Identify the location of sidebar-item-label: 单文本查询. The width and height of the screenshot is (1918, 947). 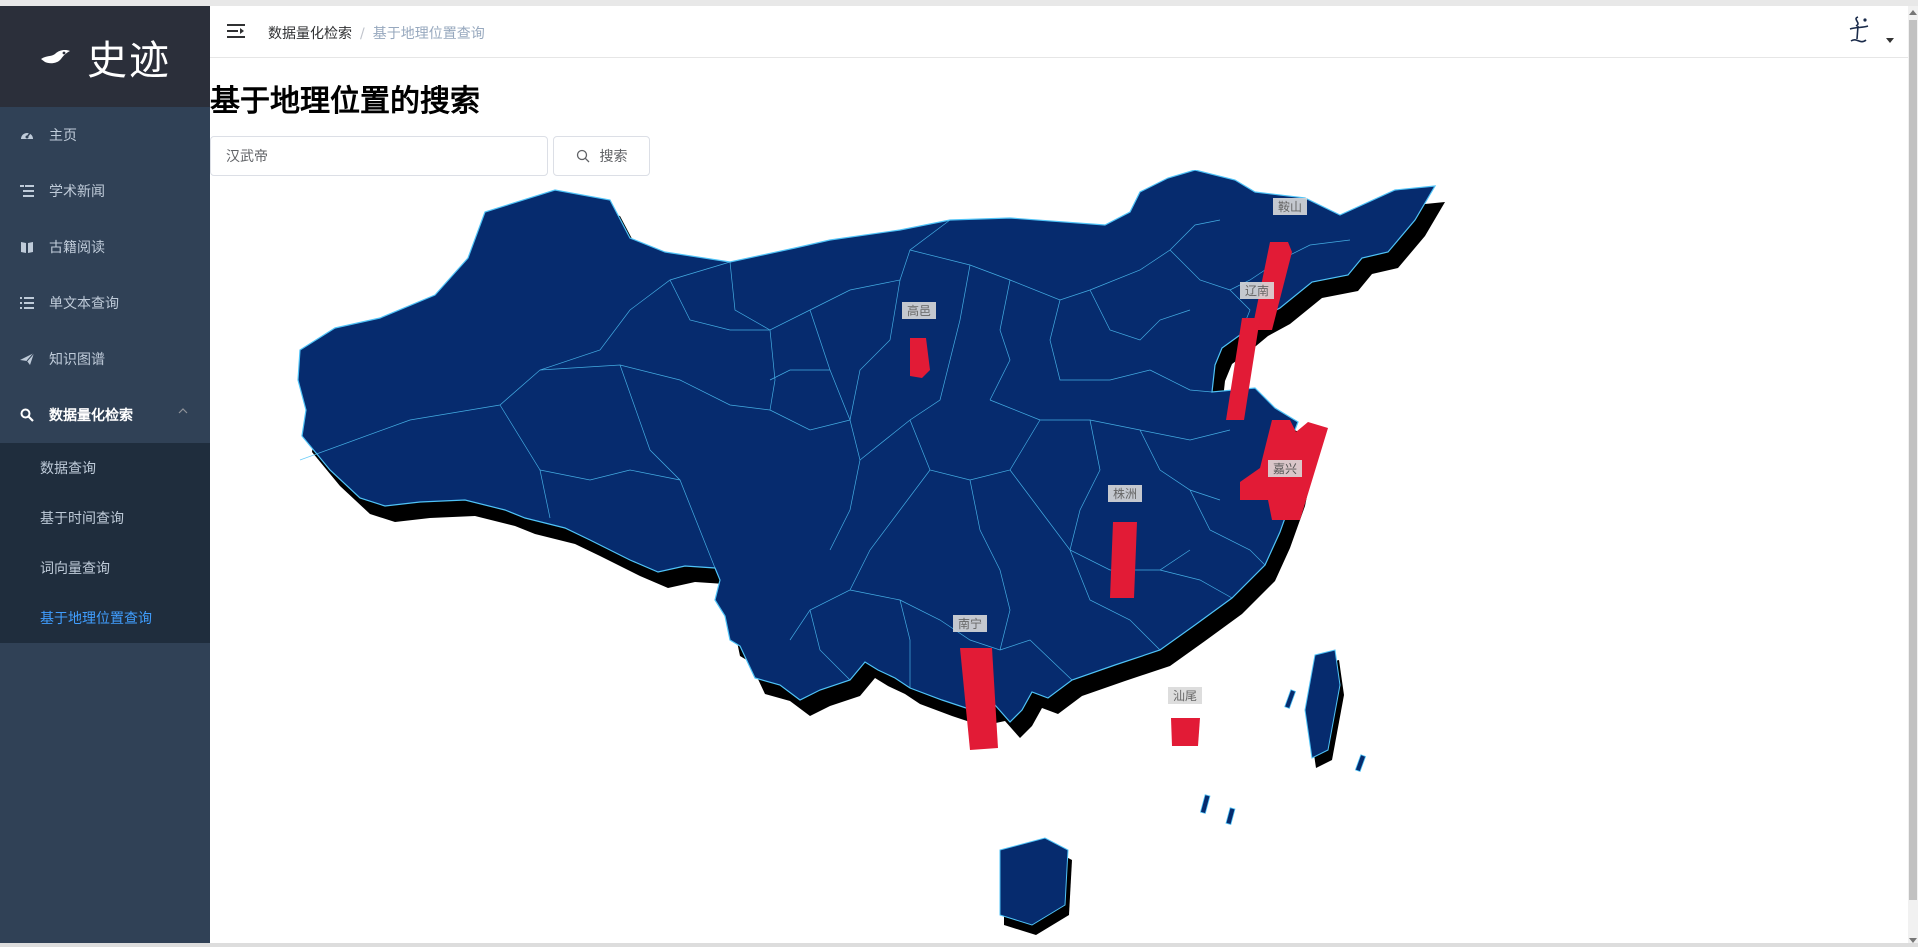
(84, 304).